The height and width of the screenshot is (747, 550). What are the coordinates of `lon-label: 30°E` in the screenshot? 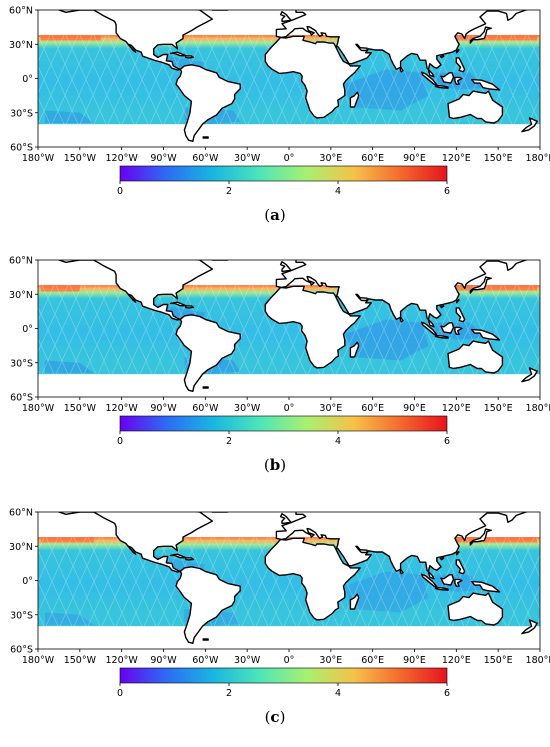 It's located at (330, 158).